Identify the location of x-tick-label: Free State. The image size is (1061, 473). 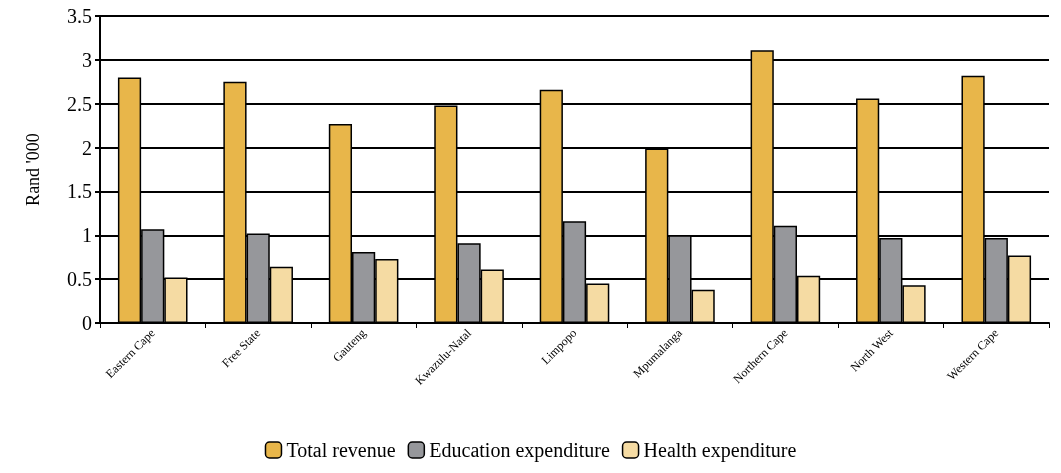
(241, 348).